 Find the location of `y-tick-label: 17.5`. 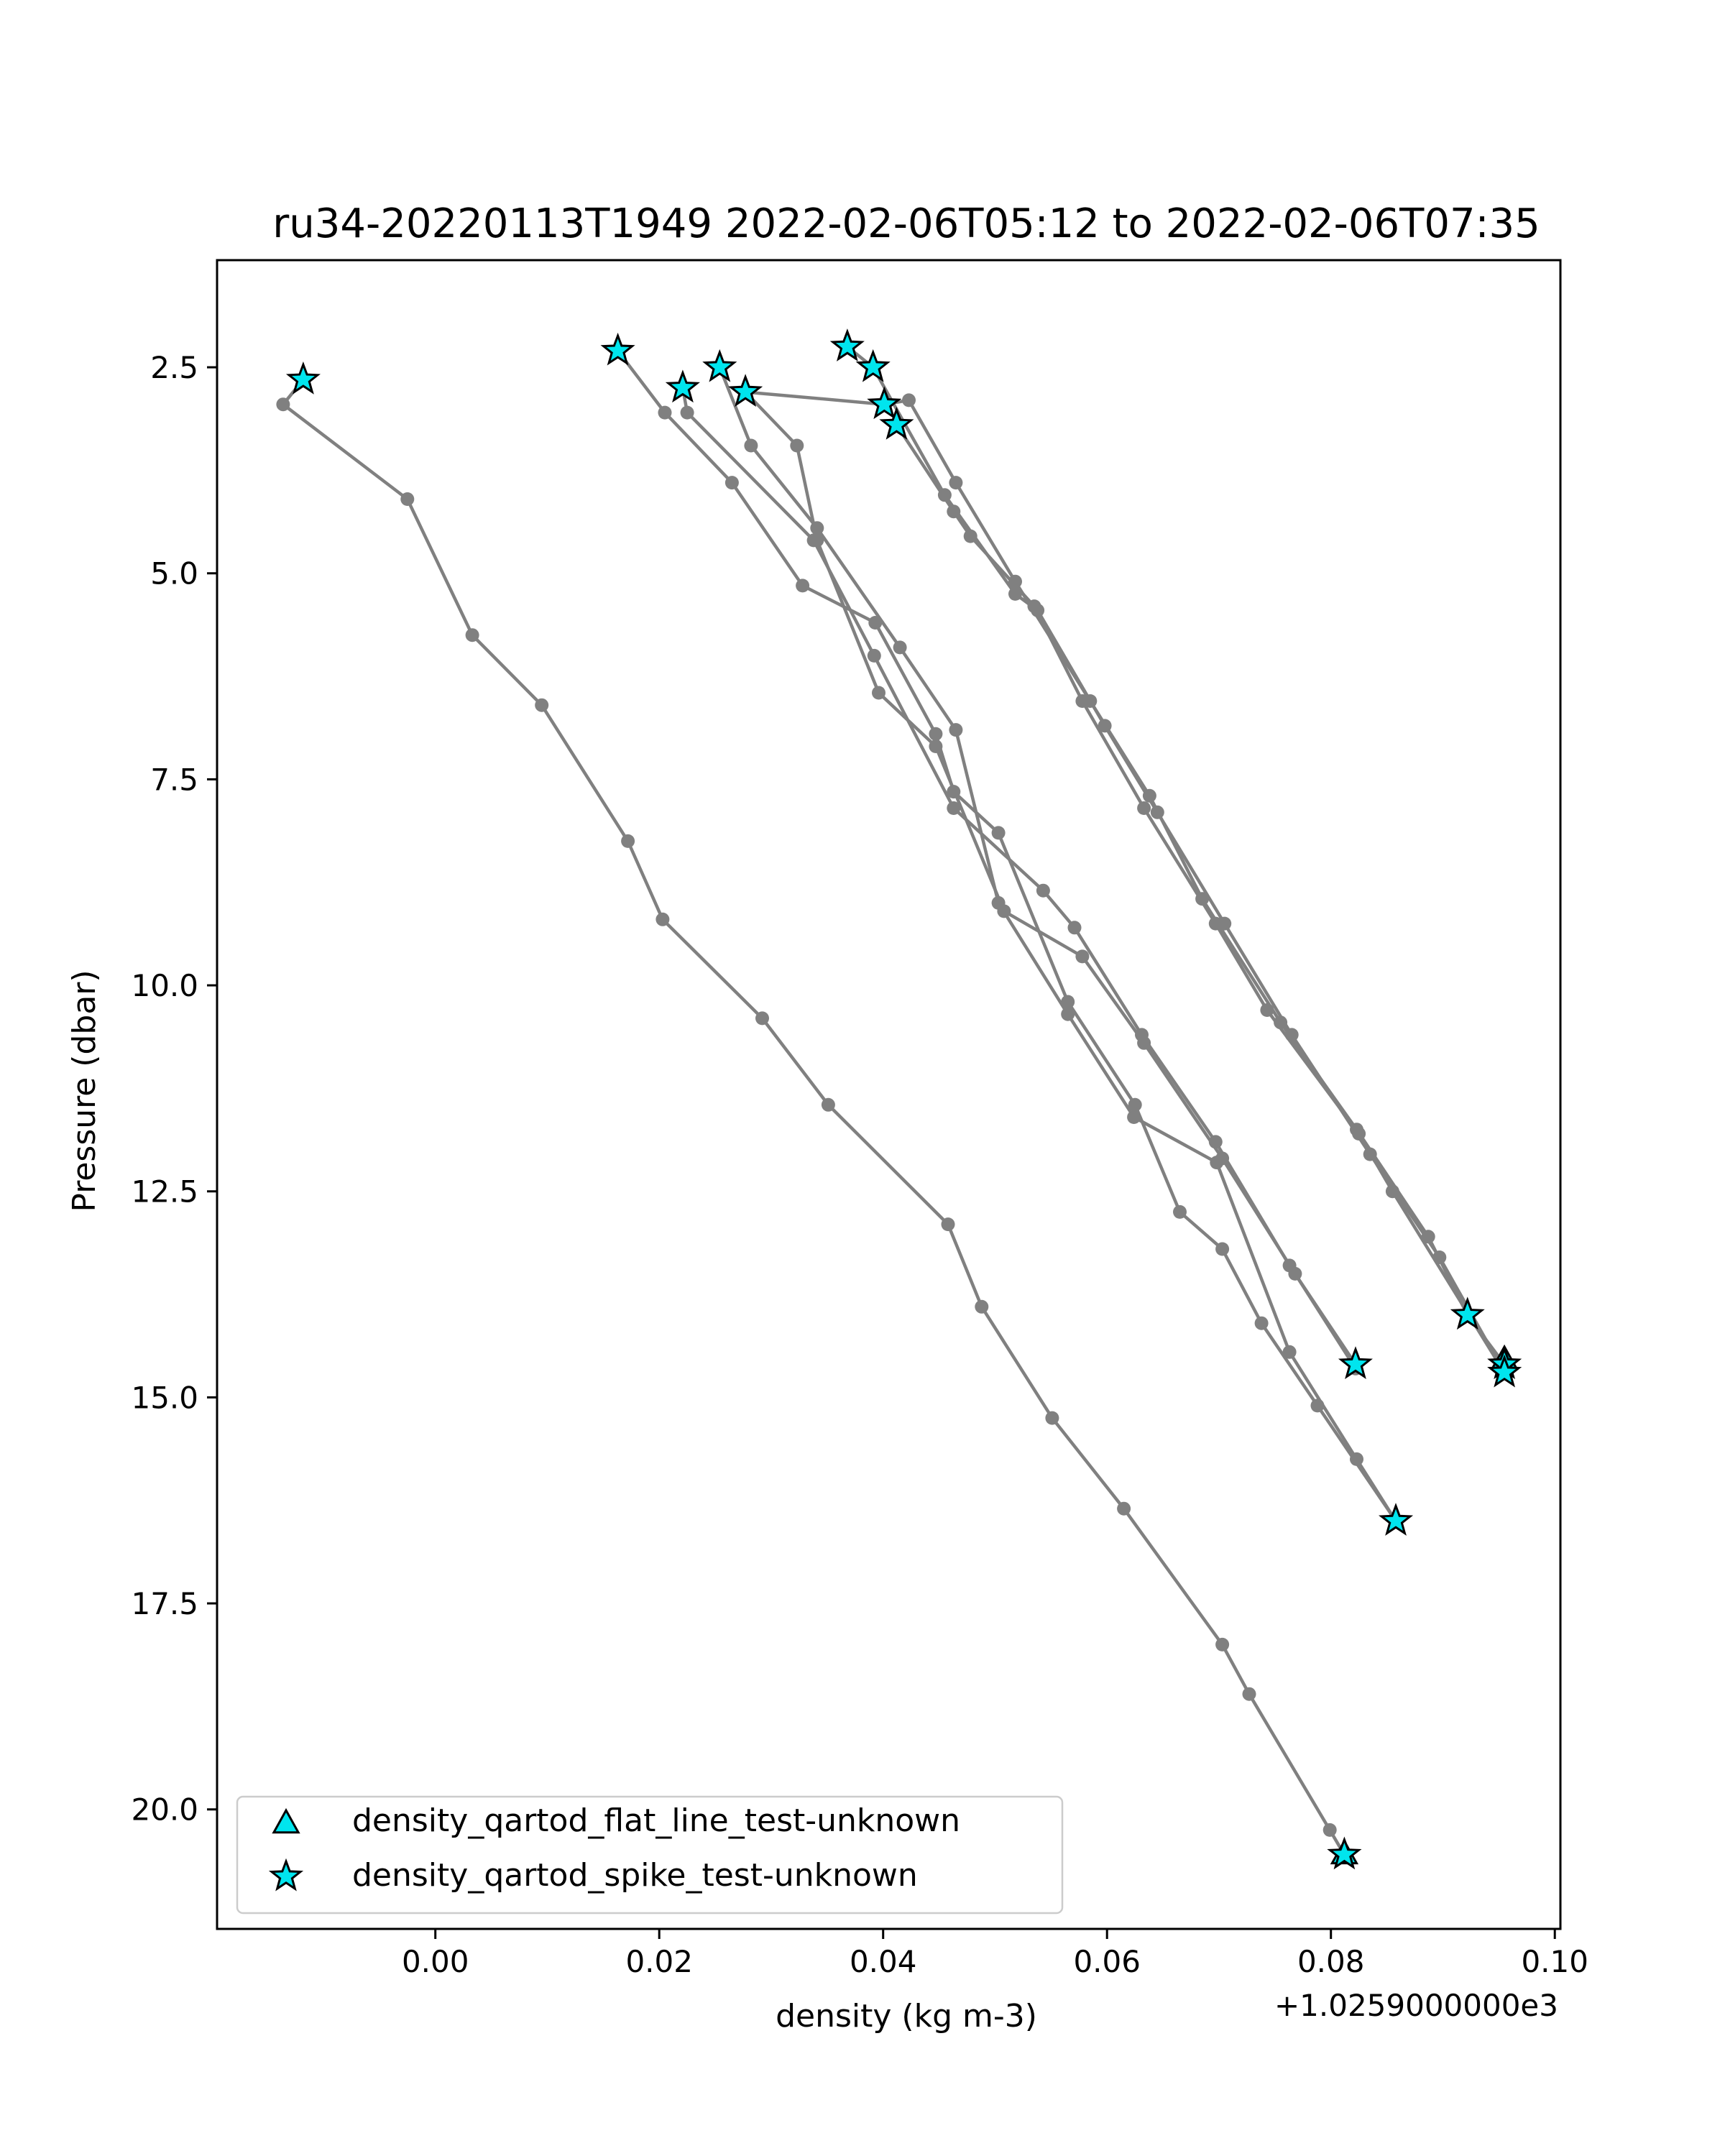

y-tick-label: 17.5 is located at coordinates (164, 1604).